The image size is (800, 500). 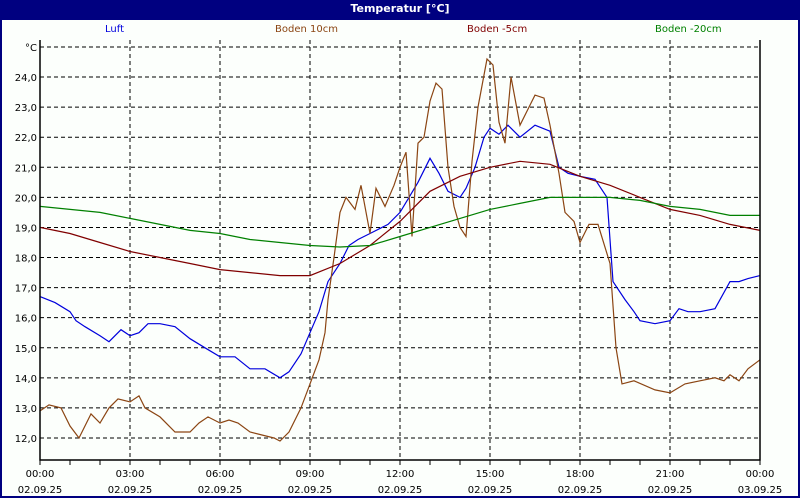 I want to click on legend-luft: Luft, so click(x=114, y=29).